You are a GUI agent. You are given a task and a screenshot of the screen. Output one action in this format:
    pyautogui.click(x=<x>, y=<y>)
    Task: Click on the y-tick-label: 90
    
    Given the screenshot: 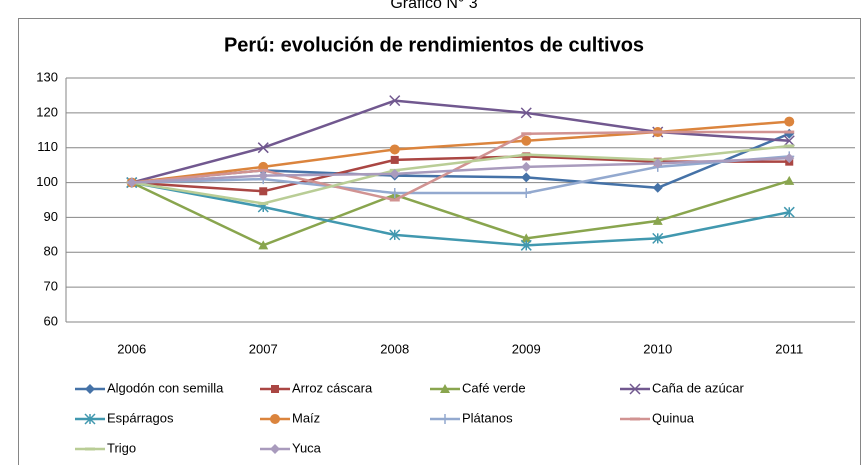 What is the action you would take?
    pyautogui.click(x=51, y=216)
    